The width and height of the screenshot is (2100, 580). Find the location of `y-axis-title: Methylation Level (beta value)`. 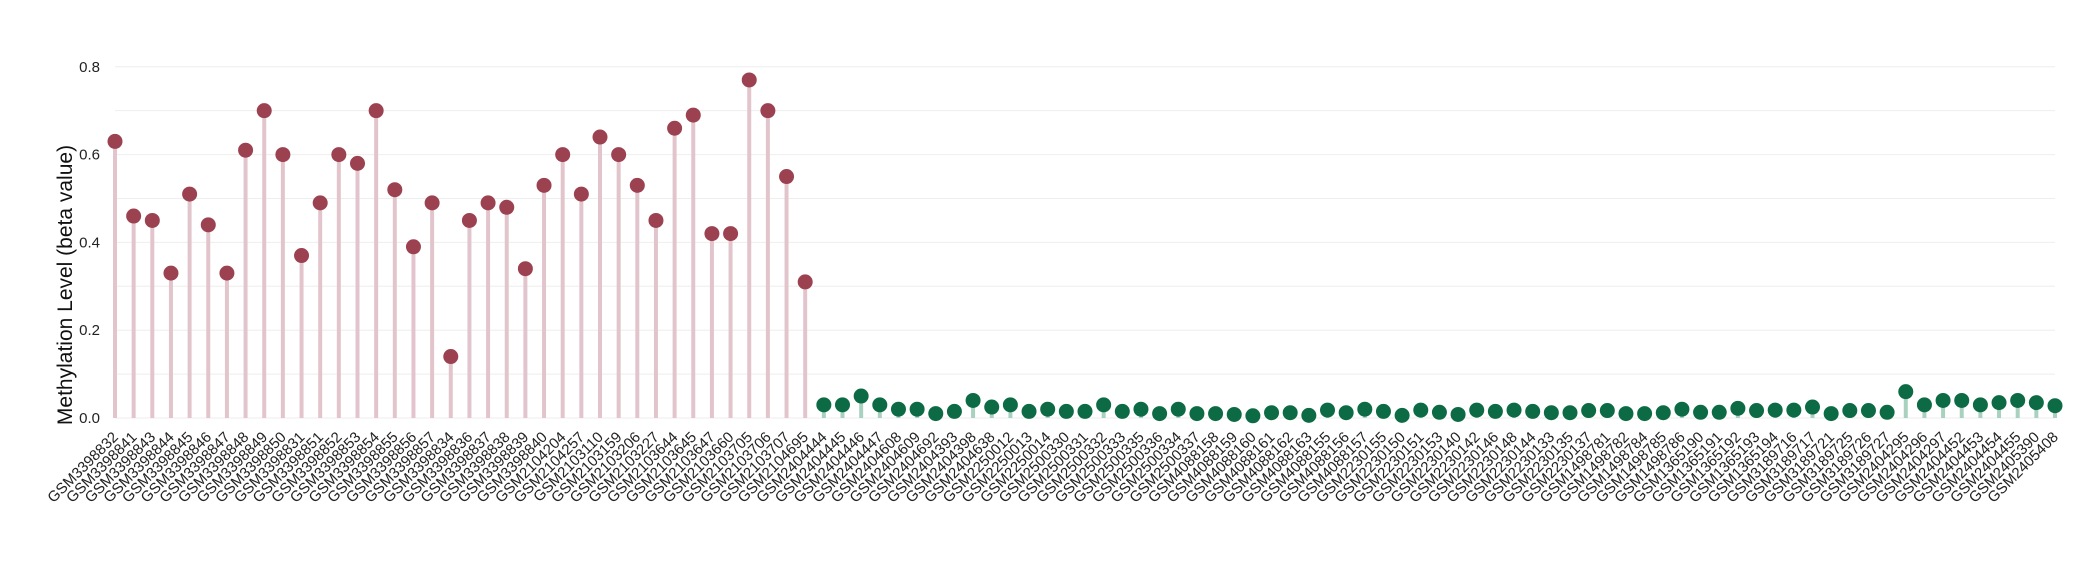

y-axis-title: Methylation Level (beta value) is located at coordinates (65, 285).